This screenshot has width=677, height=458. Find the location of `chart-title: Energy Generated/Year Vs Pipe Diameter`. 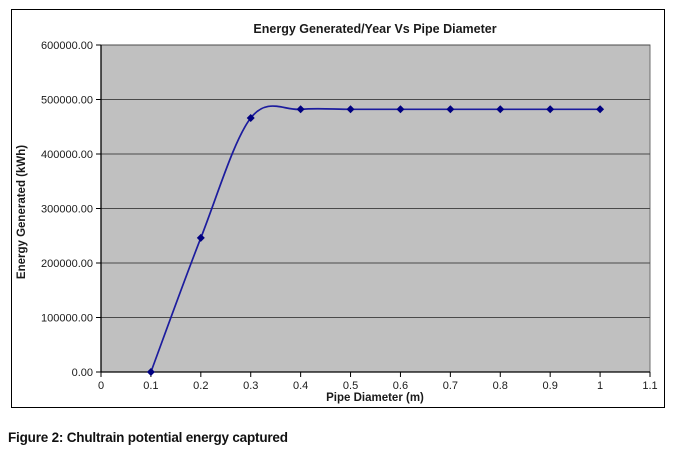

chart-title: Energy Generated/Year Vs Pipe Diameter is located at coordinates (374, 29).